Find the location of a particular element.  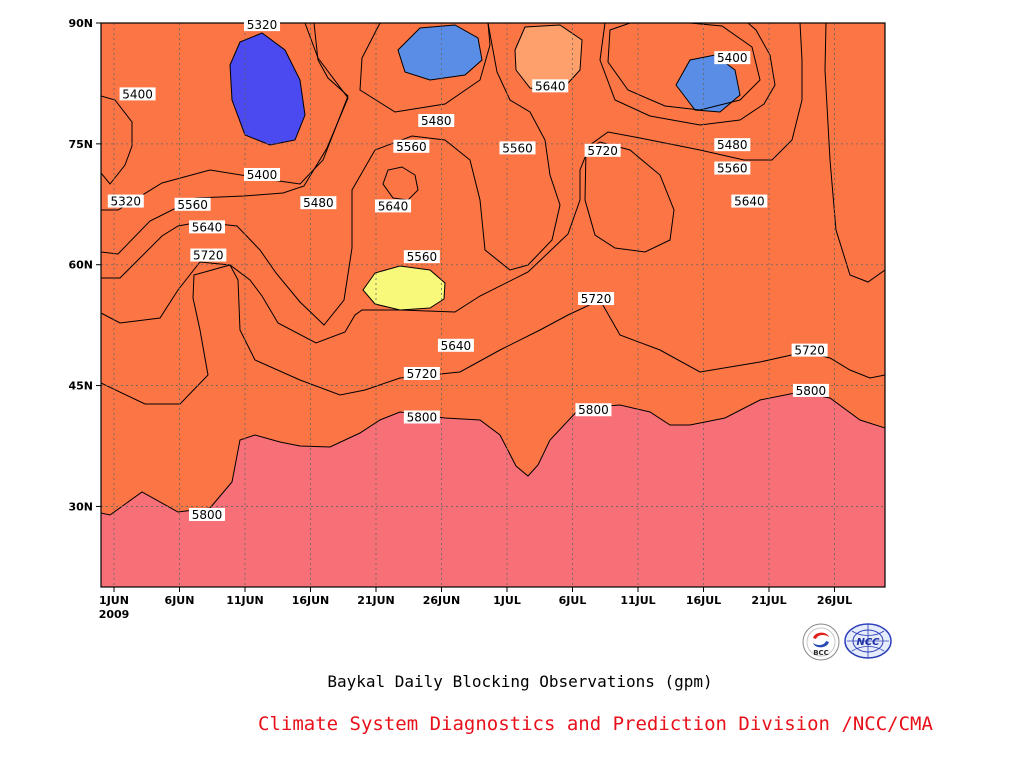

contour-line-islandG is located at coordinates (708, 83).